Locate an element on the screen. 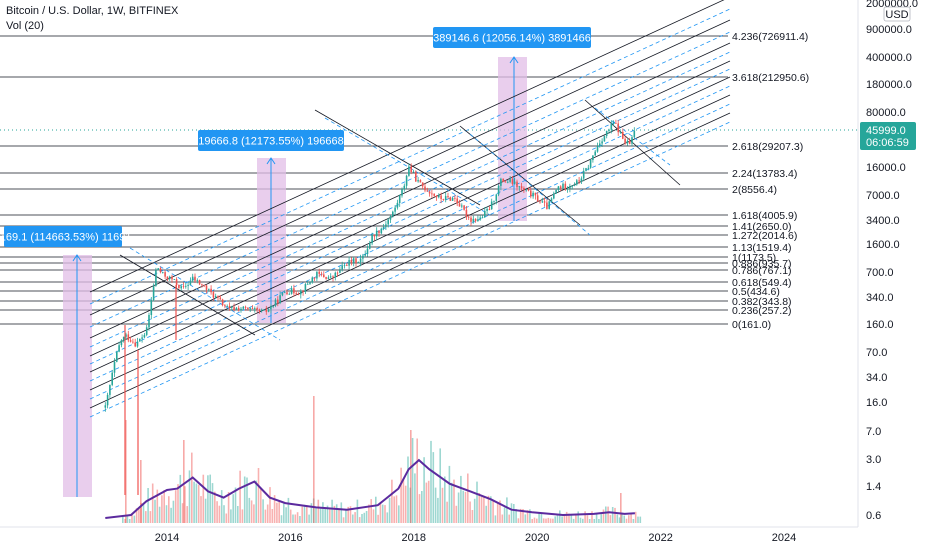 The width and height of the screenshot is (932, 550). time-axis: 2014 2016 2018 2020 2022 2024 is located at coordinates (429, 535).